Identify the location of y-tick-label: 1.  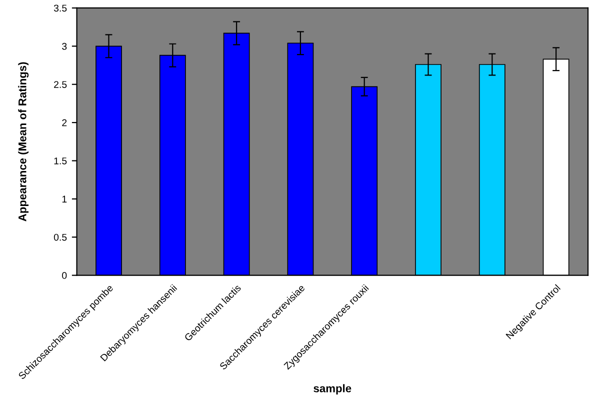
(64, 199).